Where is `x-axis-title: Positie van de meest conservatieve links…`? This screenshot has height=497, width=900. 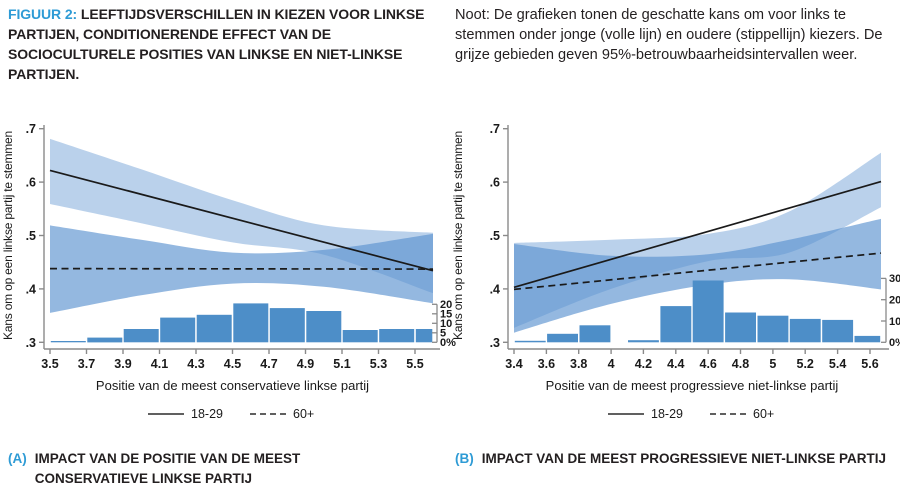
x-axis-title: Positie van de meest conservatieve links… is located at coordinates (232, 385).